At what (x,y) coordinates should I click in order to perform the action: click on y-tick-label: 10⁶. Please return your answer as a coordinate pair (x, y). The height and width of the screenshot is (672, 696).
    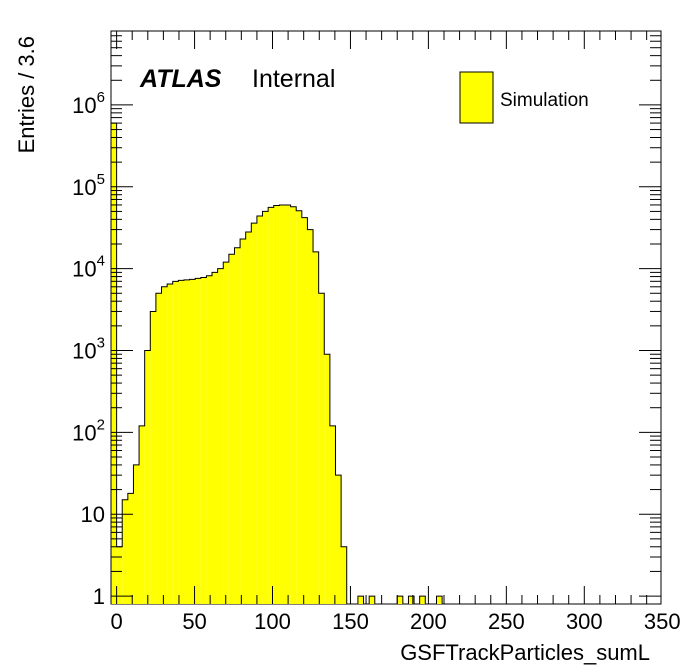
    Looking at the image, I should click on (88, 103).